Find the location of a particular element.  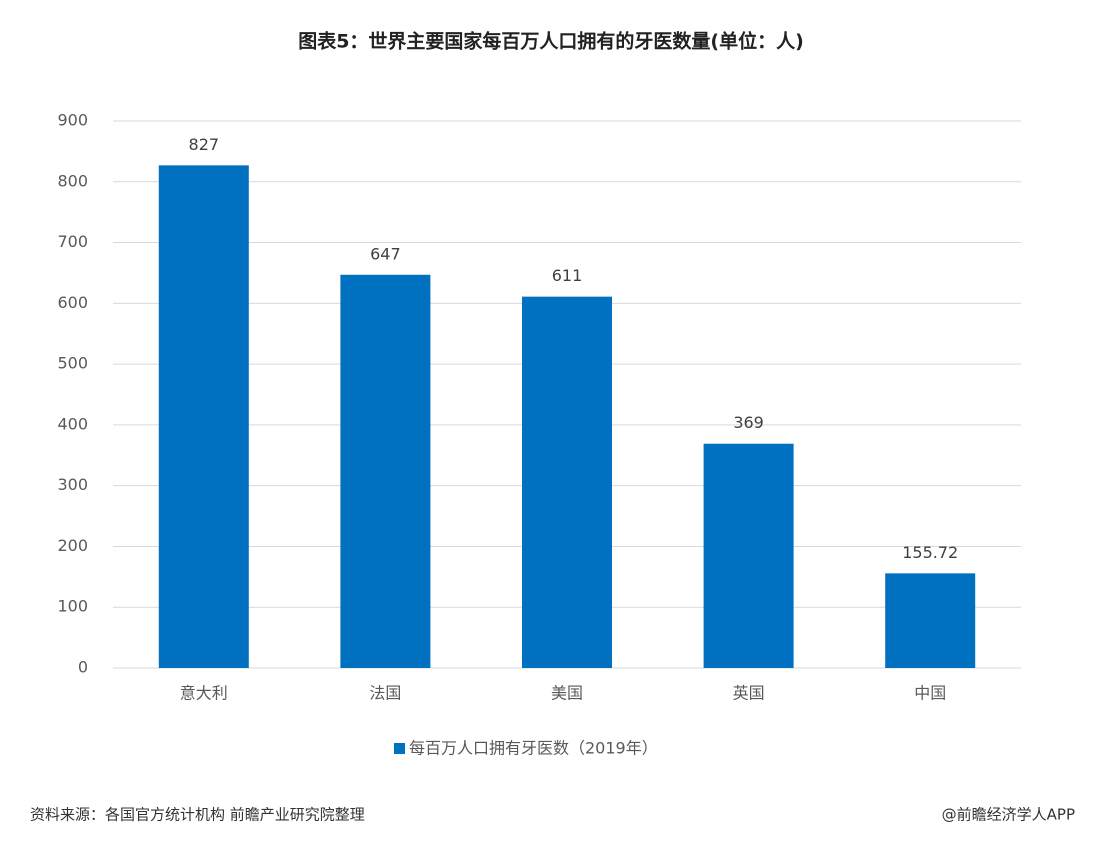

y-tick-label: 700 is located at coordinates (72, 241).